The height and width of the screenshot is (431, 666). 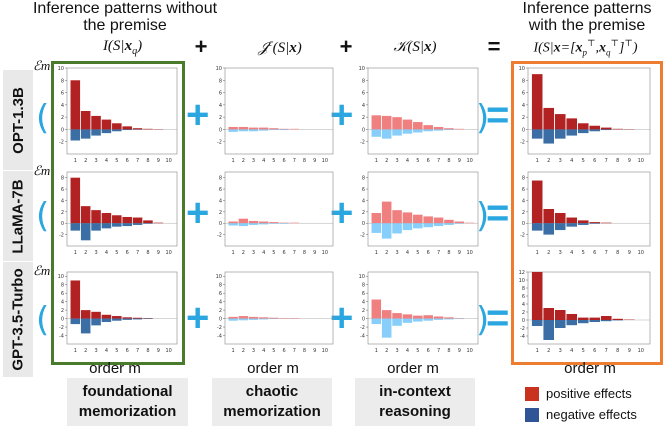 I want to click on y-tick-label-7: -2, so click(x=522, y=236).